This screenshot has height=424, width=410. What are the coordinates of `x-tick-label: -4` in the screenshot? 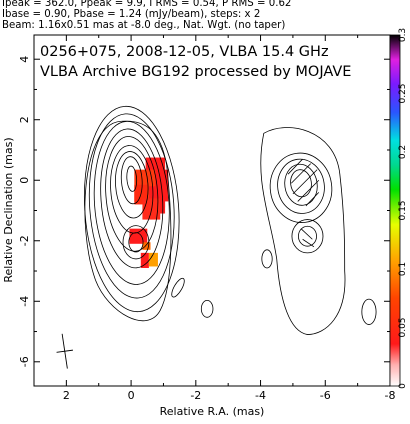 It's located at (260, 395).